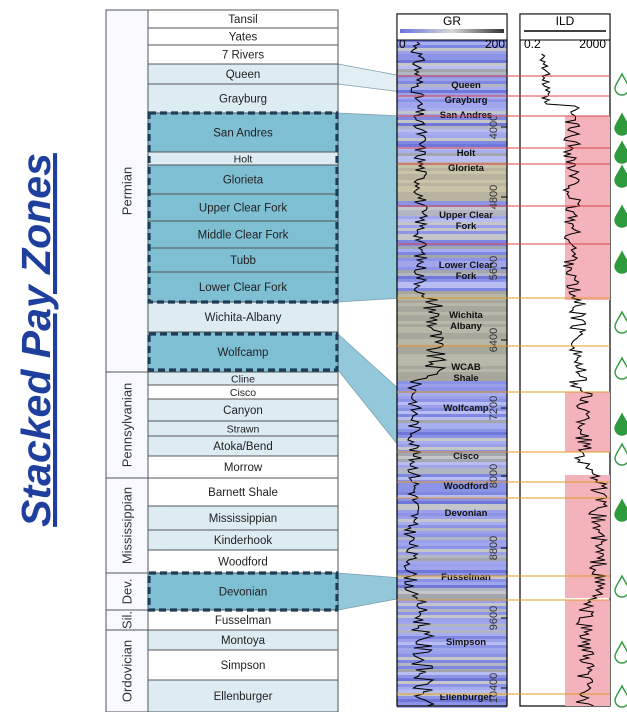 This screenshot has height=717, width=627. I want to click on gr-min: 0, so click(402, 44).